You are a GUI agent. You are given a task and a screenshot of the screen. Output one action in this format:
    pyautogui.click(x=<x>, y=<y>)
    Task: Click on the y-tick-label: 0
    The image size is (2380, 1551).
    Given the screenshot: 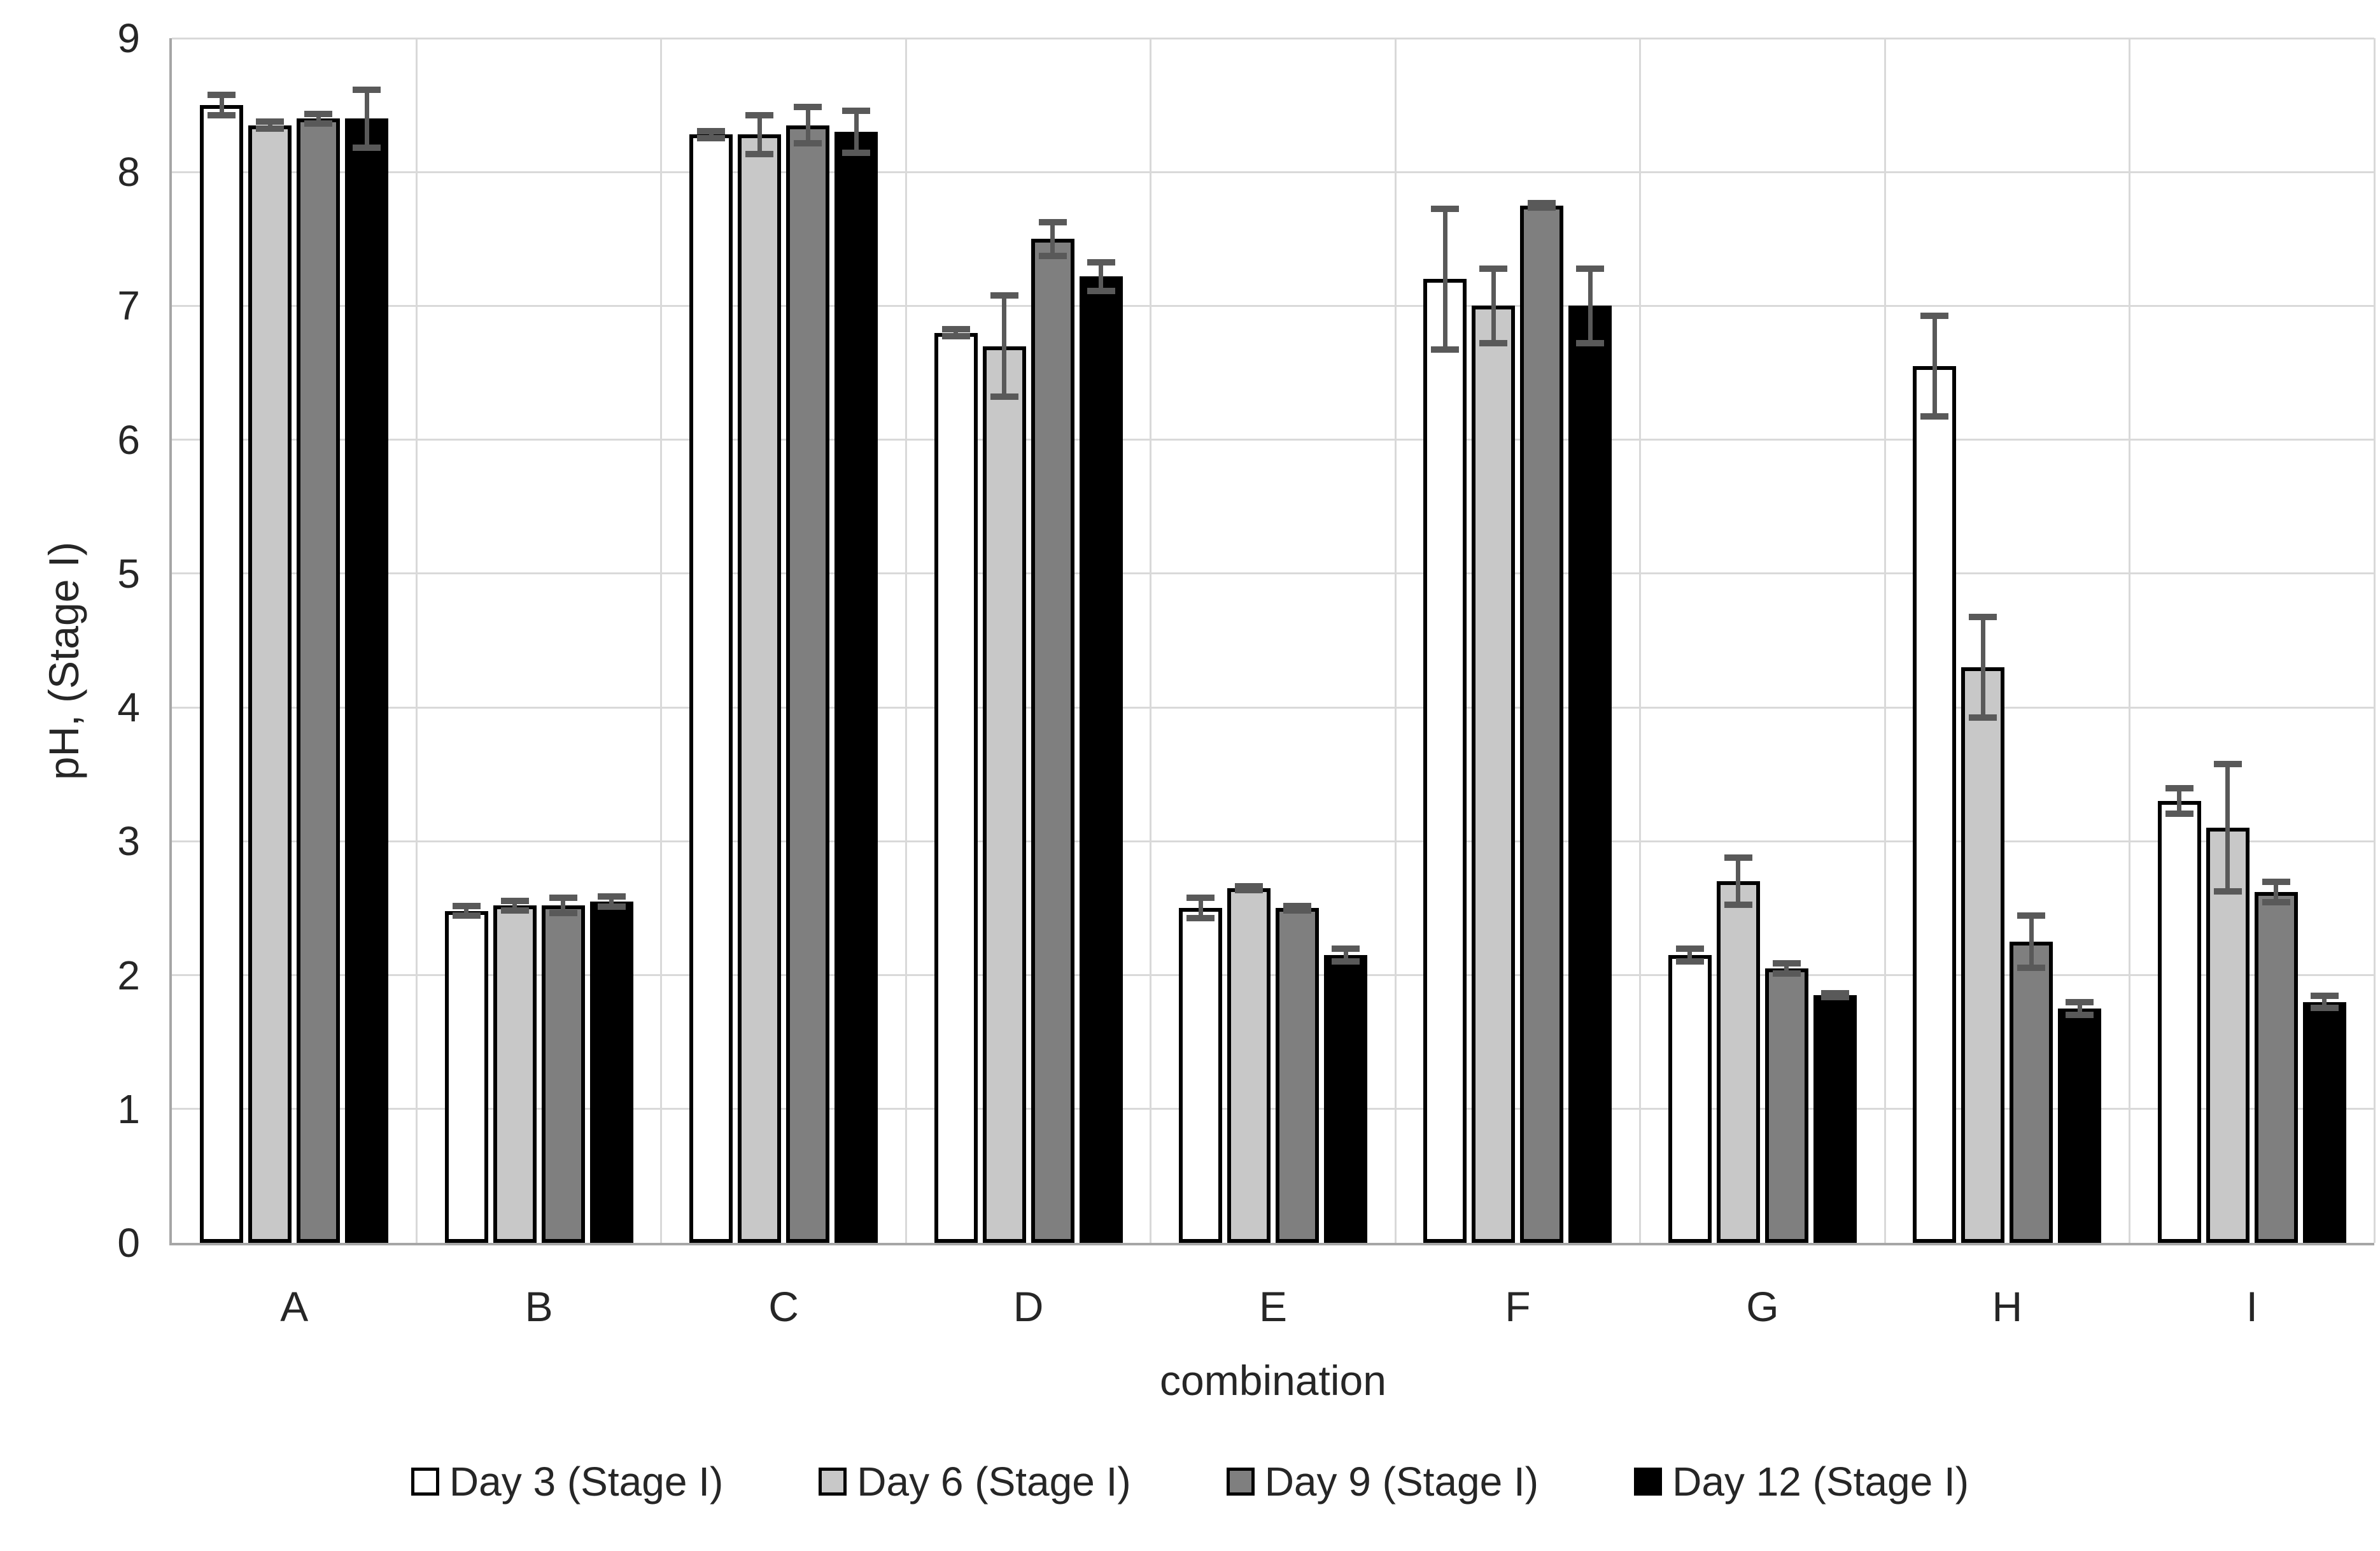 What is the action you would take?
    pyautogui.click(x=128, y=1243)
    